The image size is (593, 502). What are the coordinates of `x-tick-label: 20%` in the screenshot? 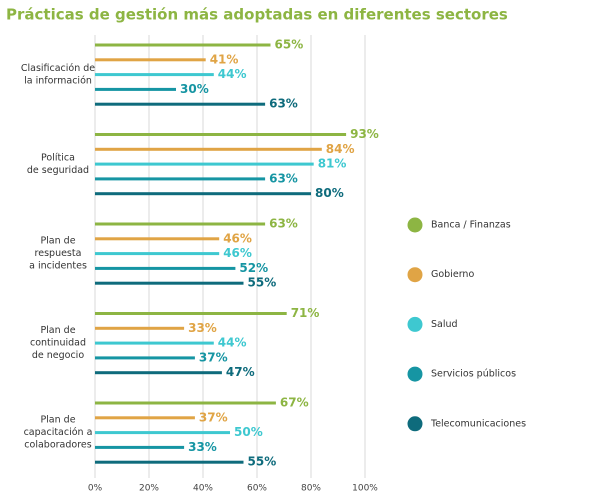 It's located at (149, 489).